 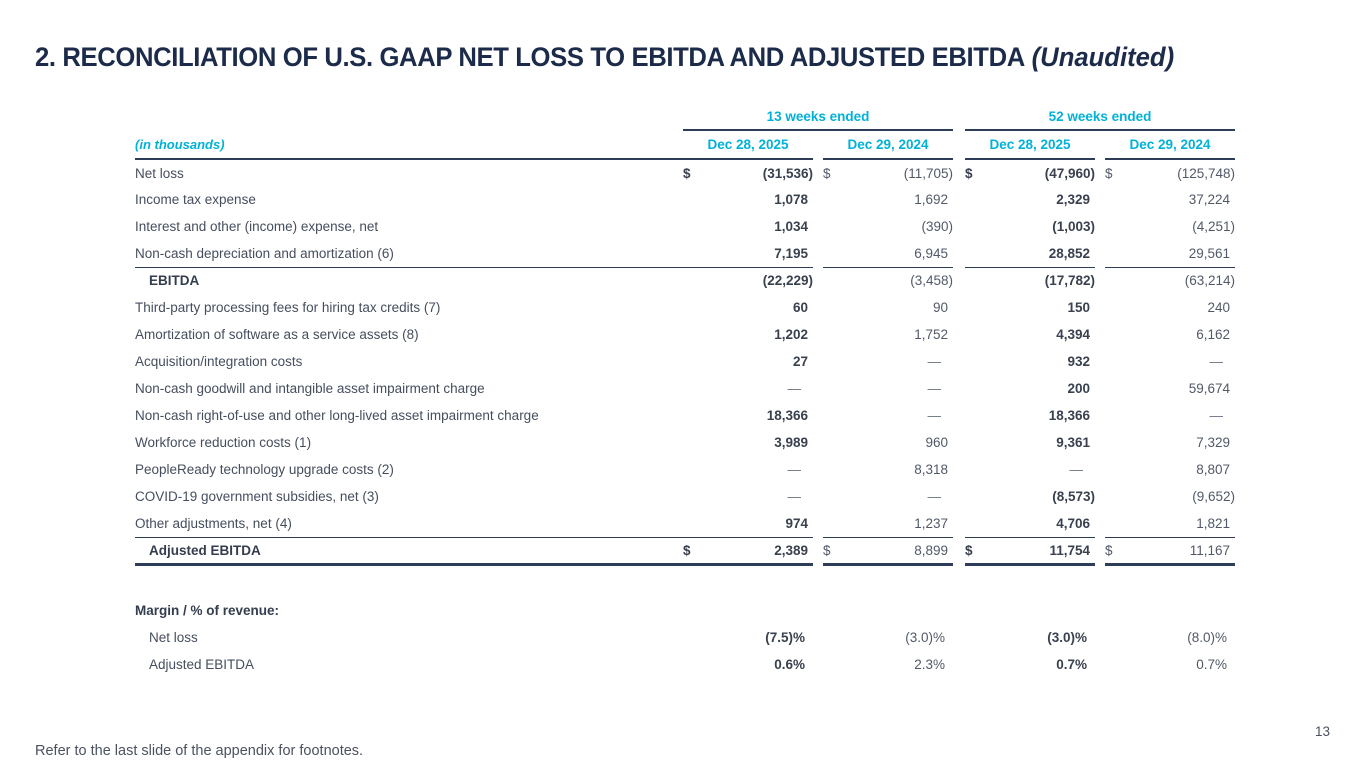 What do you see at coordinates (1322, 731) in the screenshot?
I see `page-number: 13` at bounding box center [1322, 731].